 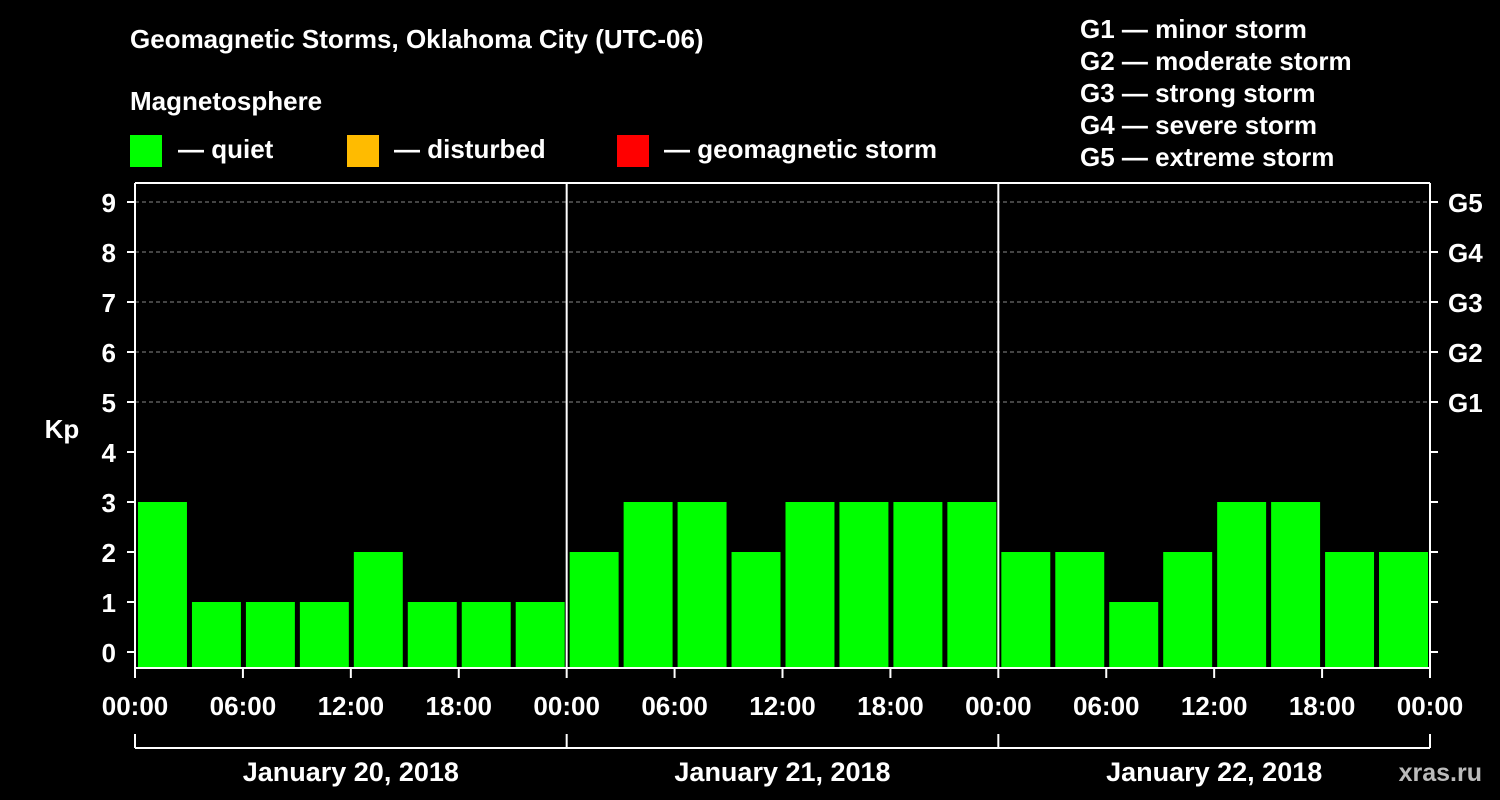 I want to click on legend-disturbed-label: — disturbed, so click(x=470, y=149).